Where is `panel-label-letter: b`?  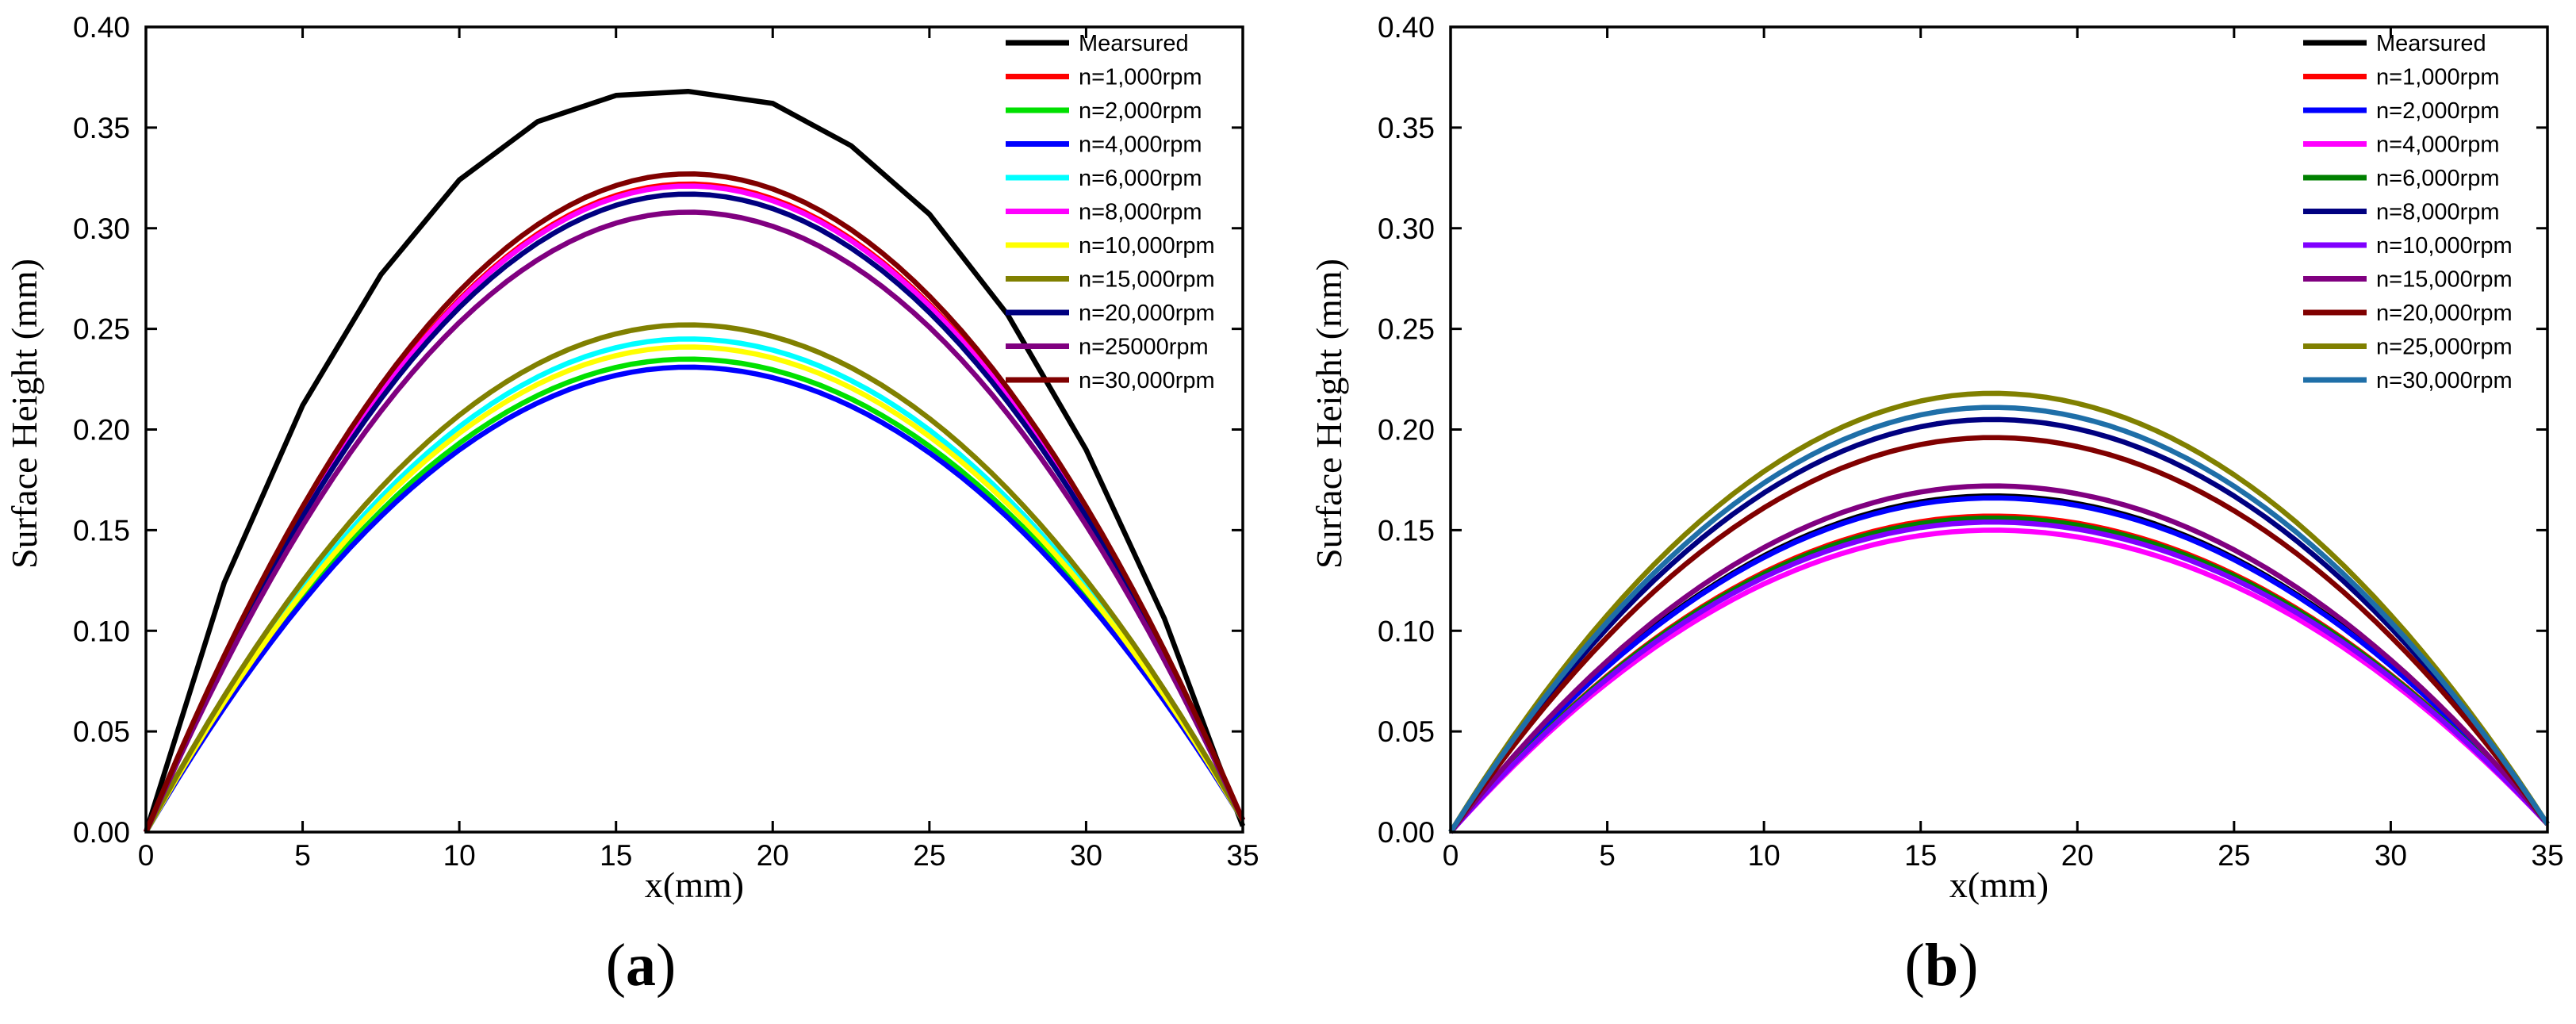
panel-label-letter: b is located at coordinates (1942, 966).